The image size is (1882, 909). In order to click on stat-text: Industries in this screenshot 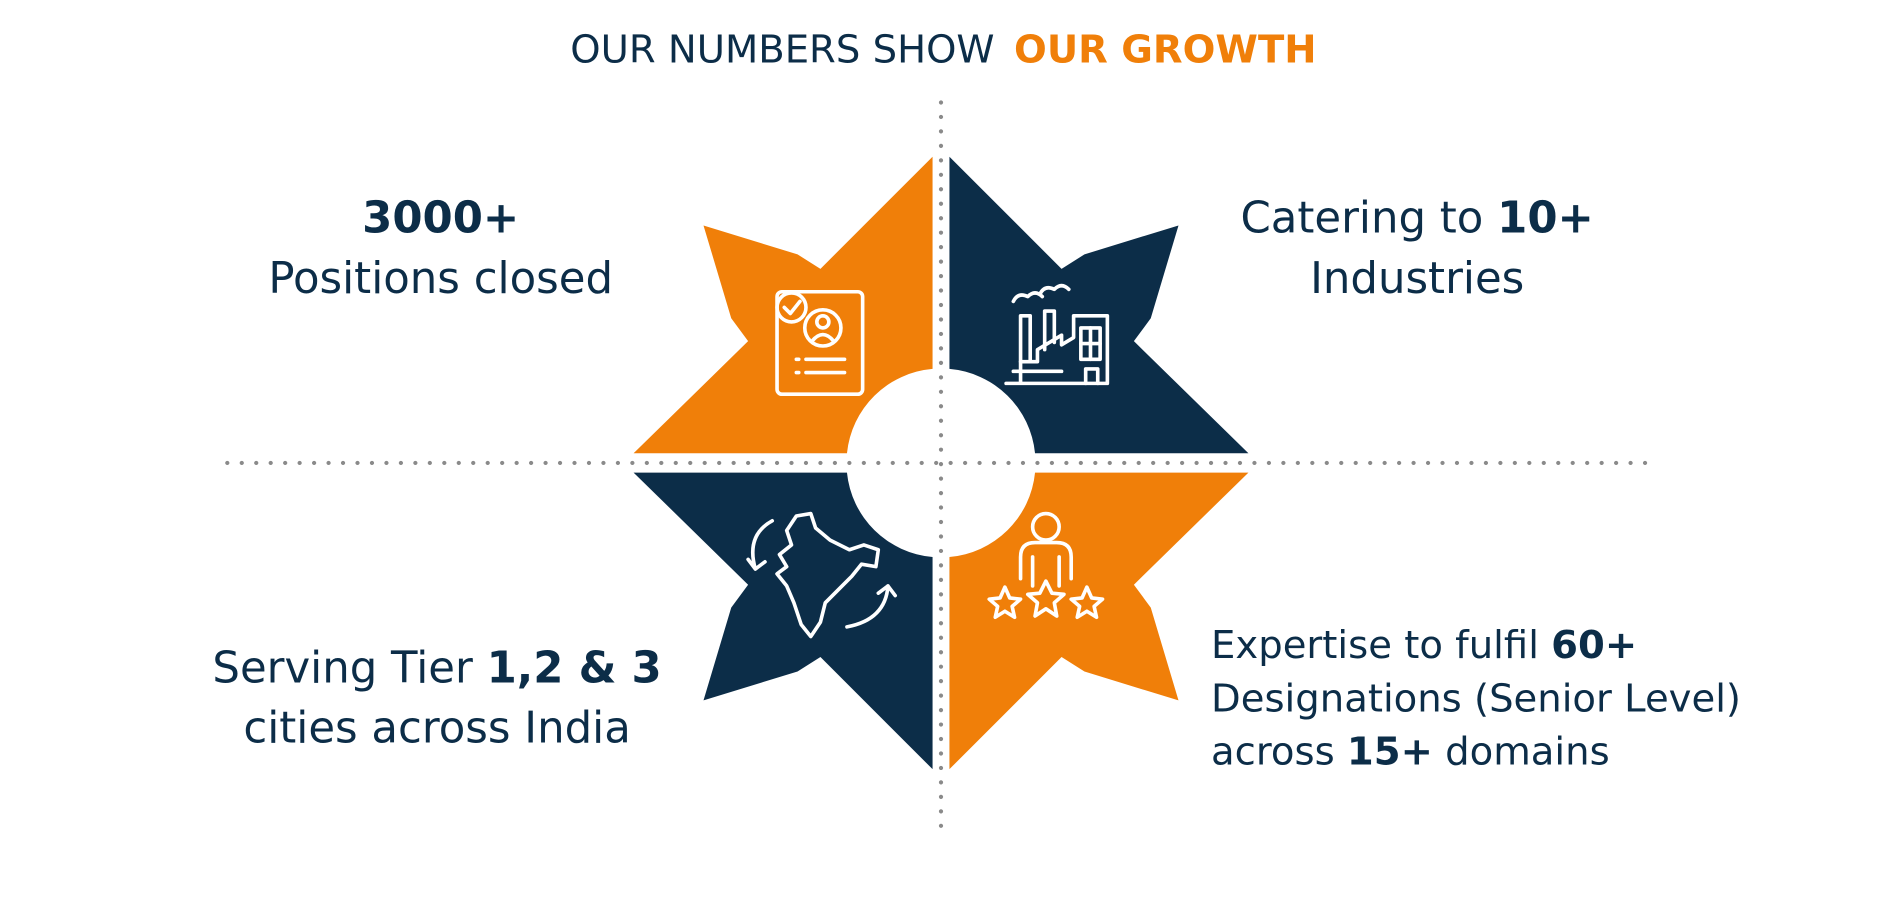, I will do `click(1417, 279)`.